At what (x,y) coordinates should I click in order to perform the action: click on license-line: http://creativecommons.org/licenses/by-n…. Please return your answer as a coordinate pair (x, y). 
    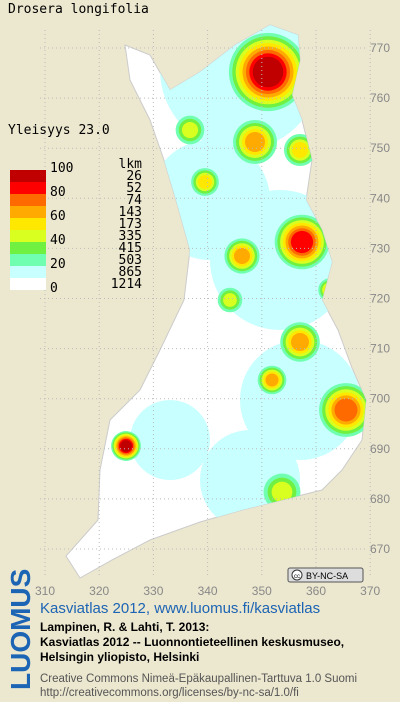
    Looking at the image, I should click on (169, 693).